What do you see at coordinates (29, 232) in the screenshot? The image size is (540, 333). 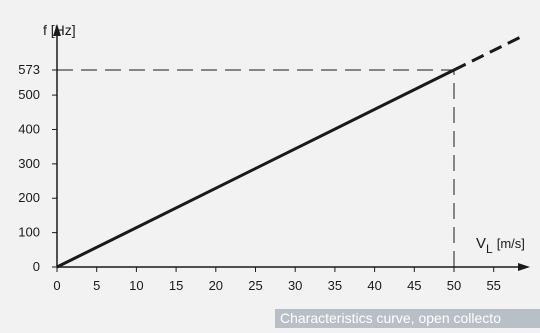 I see `y-tick-label: 100` at bounding box center [29, 232].